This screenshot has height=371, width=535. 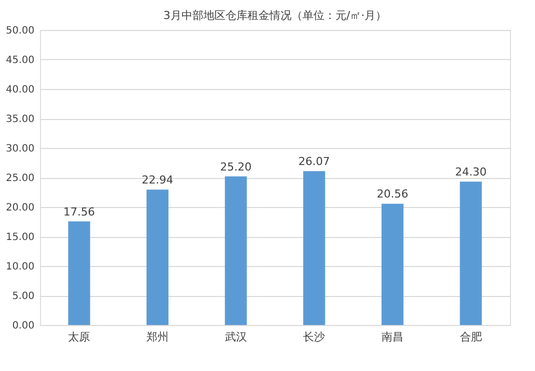 I want to click on y-tick-label: 40.00, so click(x=20, y=90).